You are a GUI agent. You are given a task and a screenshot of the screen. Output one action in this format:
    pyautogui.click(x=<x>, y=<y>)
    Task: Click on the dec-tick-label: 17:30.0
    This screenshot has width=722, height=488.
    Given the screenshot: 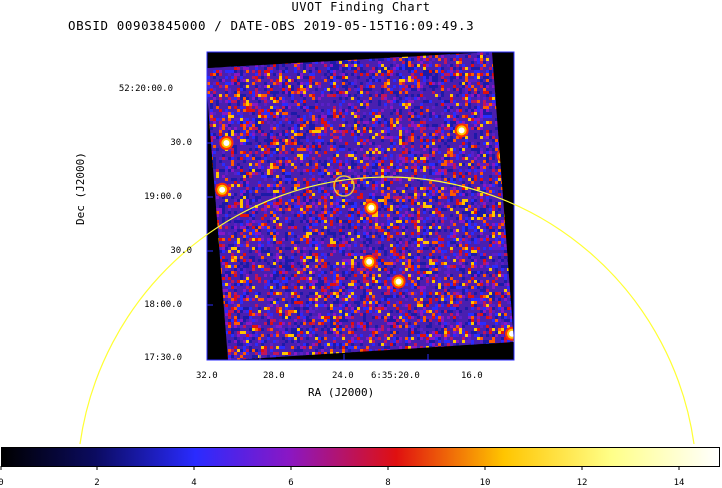 What is the action you would take?
    pyautogui.click(x=163, y=358)
    